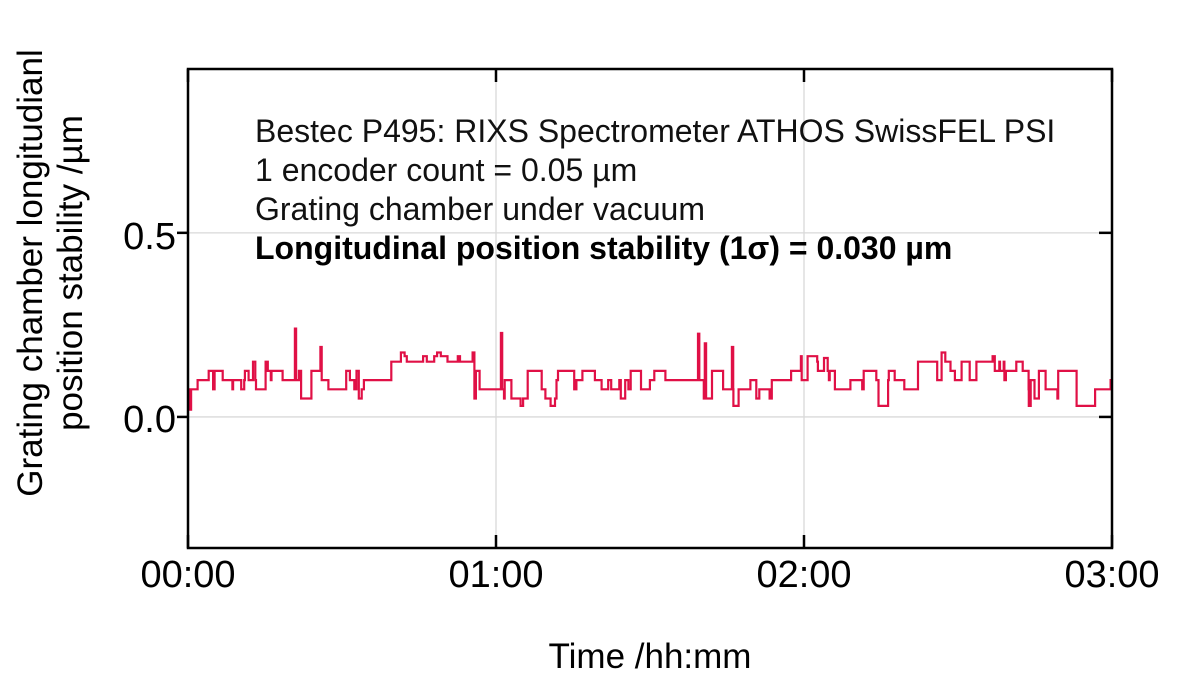  What do you see at coordinates (804, 575) in the screenshot?
I see `x-tick-label-0200: 02:00` at bounding box center [804, 575].